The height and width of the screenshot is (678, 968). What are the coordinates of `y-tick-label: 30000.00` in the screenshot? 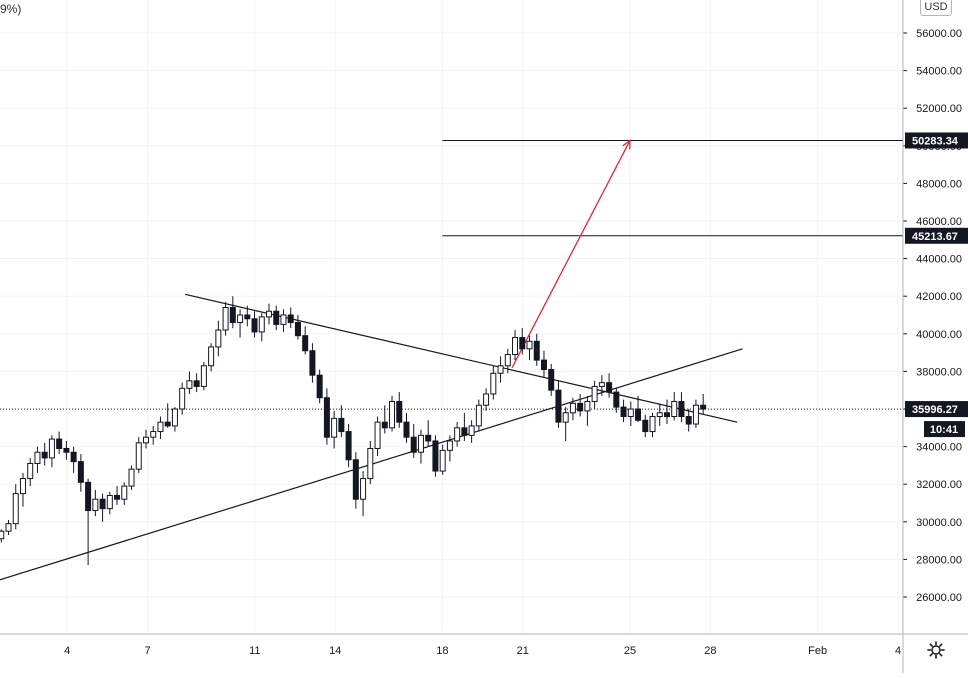 It's located at (939, 523).